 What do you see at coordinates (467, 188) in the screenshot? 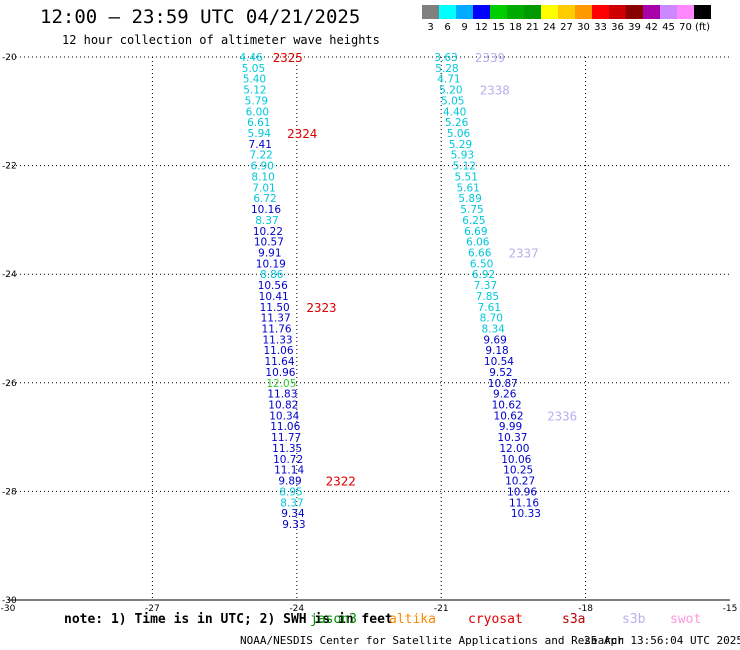
I see `wave-height-value: 5.61` at bounding box center [467, 188].